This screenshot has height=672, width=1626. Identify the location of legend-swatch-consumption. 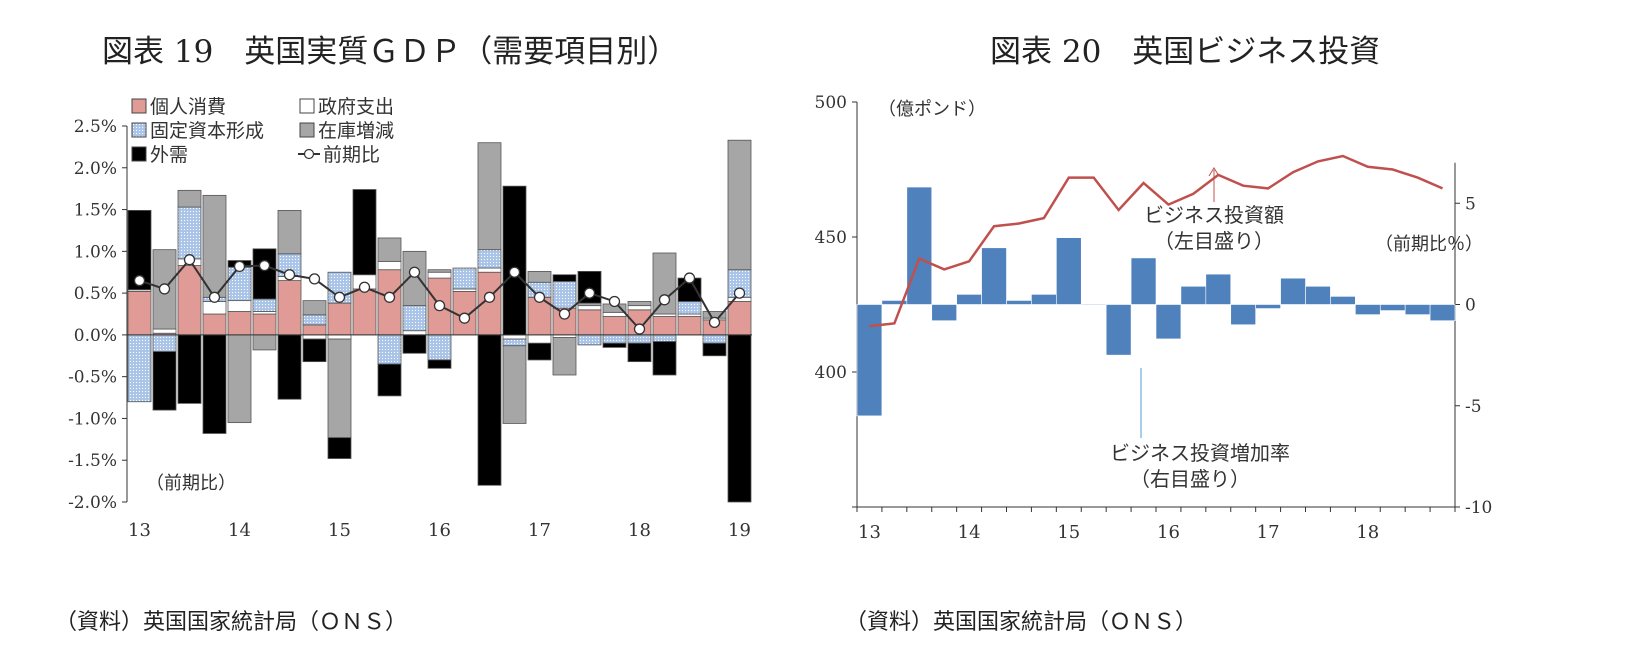
(139, 106).